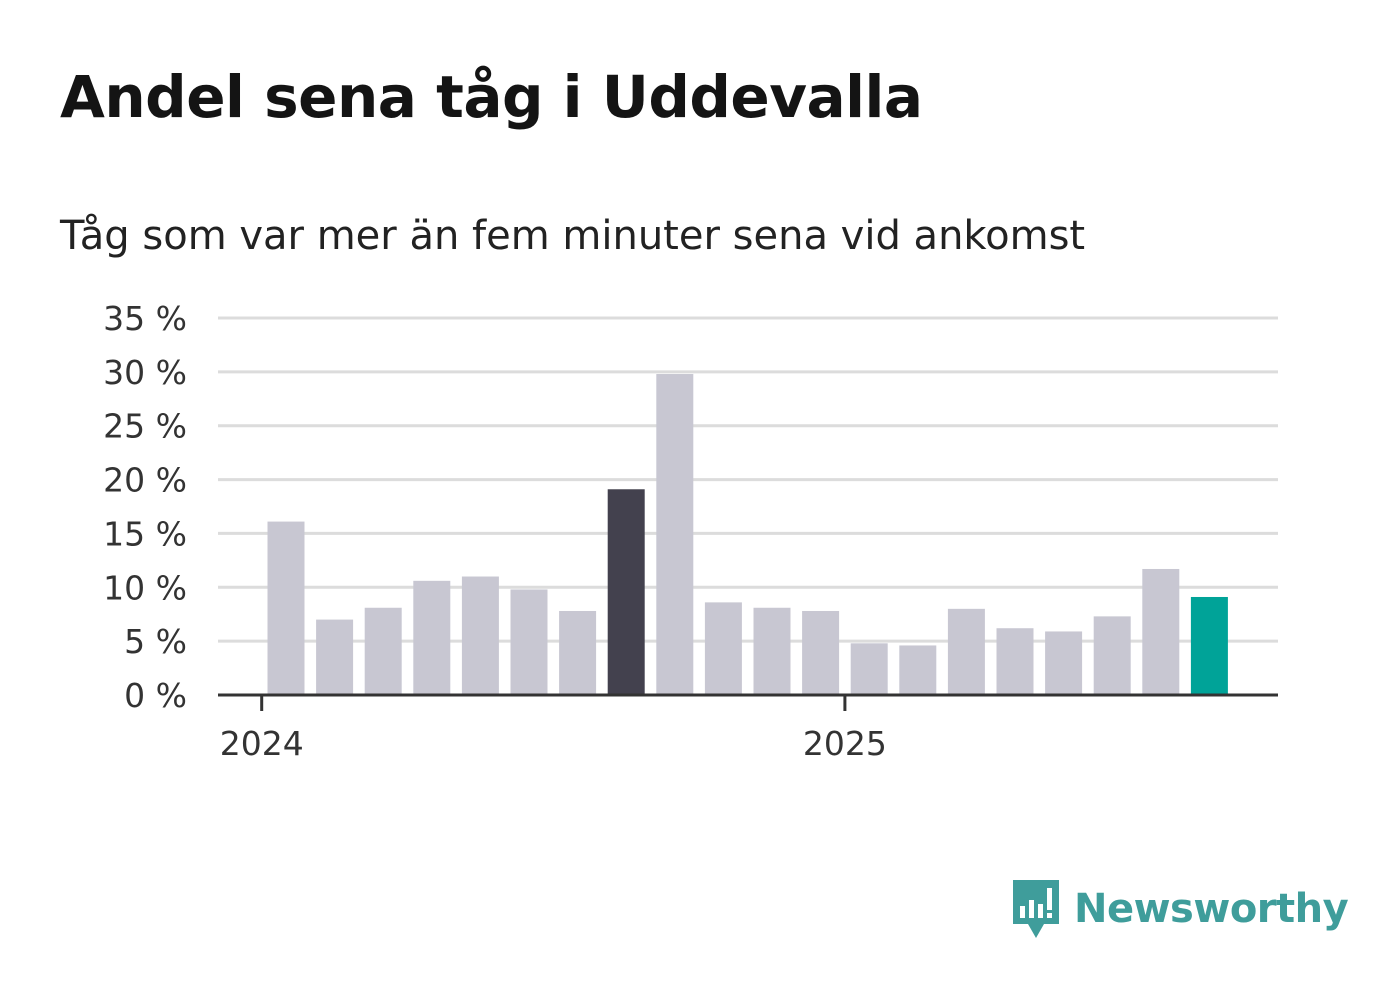  Describe the element at coordinates (145, 533) in the screenshot. I see `y-tick-label: 15 %` at that location.